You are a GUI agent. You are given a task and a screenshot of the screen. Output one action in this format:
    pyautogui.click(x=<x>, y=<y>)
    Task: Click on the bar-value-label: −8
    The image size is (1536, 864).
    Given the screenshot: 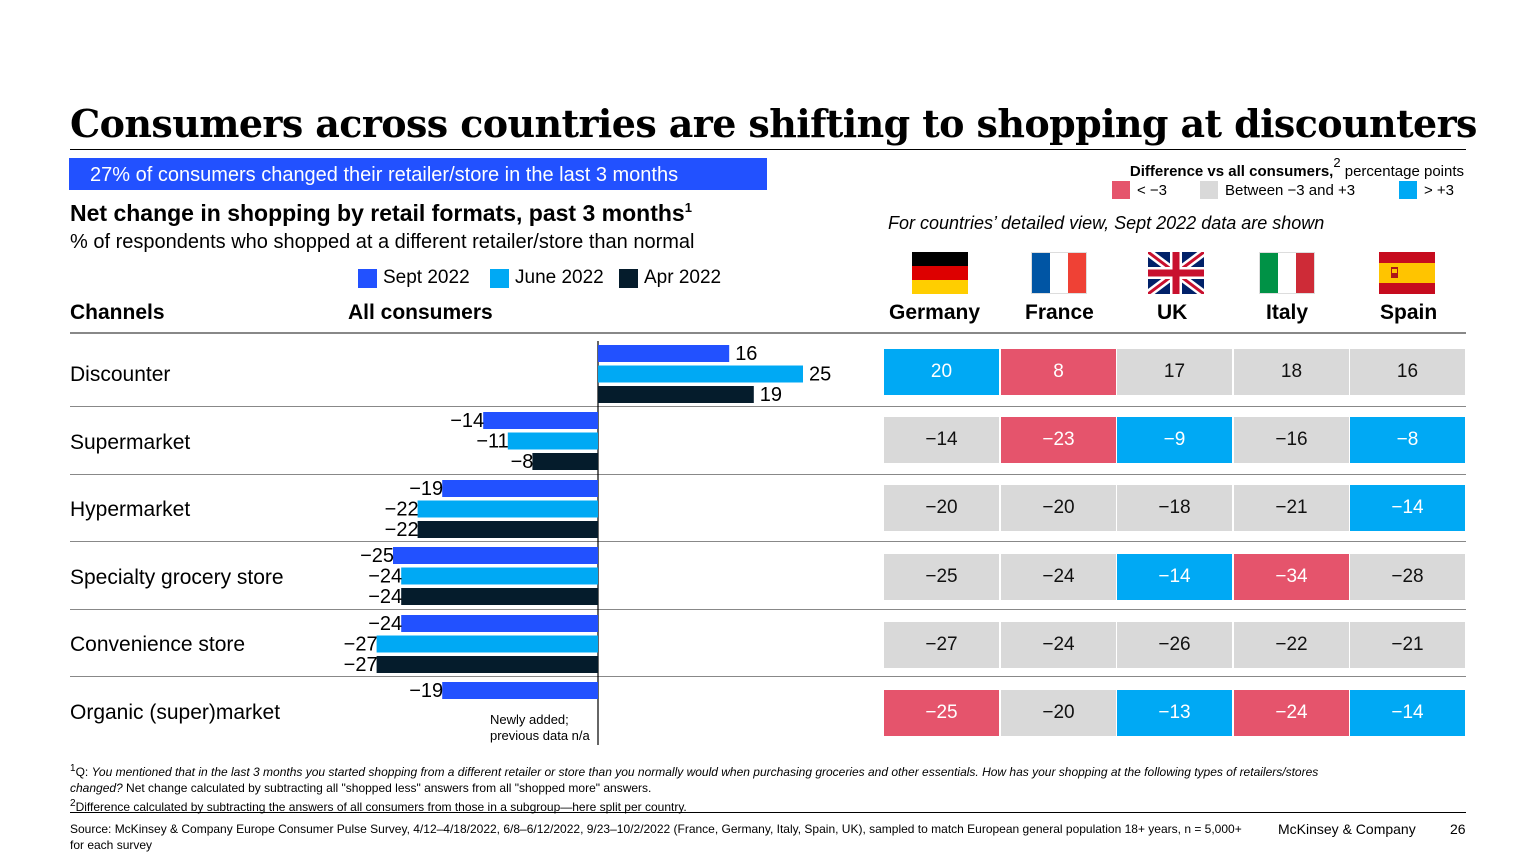 What is the action you would take?
    pyautogui.click(x=522, y=462)
    